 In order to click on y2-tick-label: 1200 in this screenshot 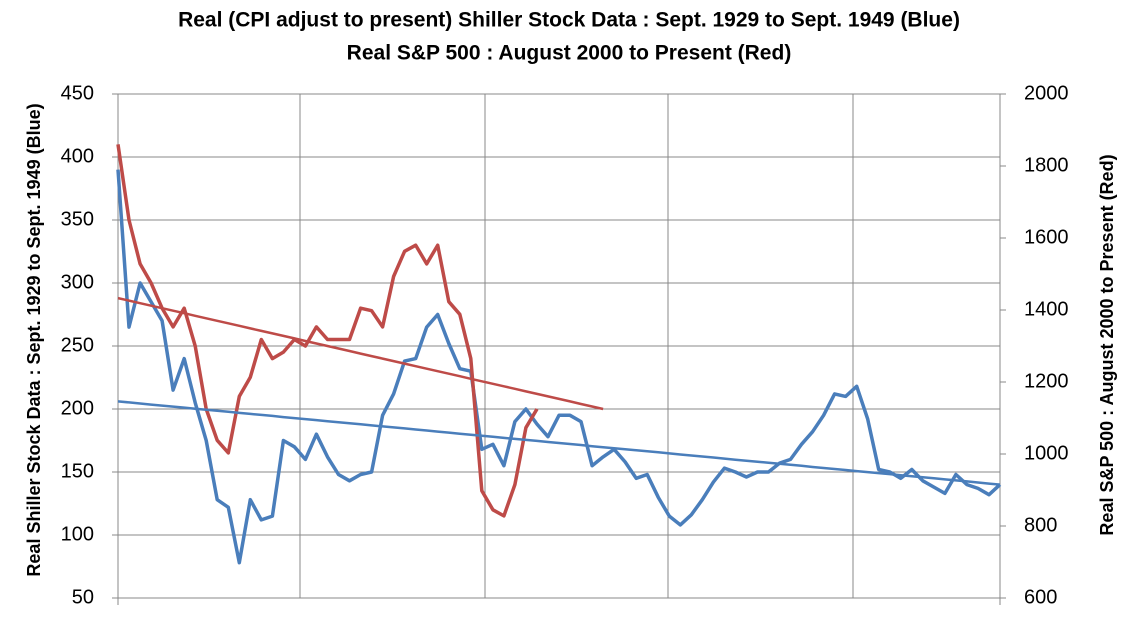, I will do `click(1046, 381)`.